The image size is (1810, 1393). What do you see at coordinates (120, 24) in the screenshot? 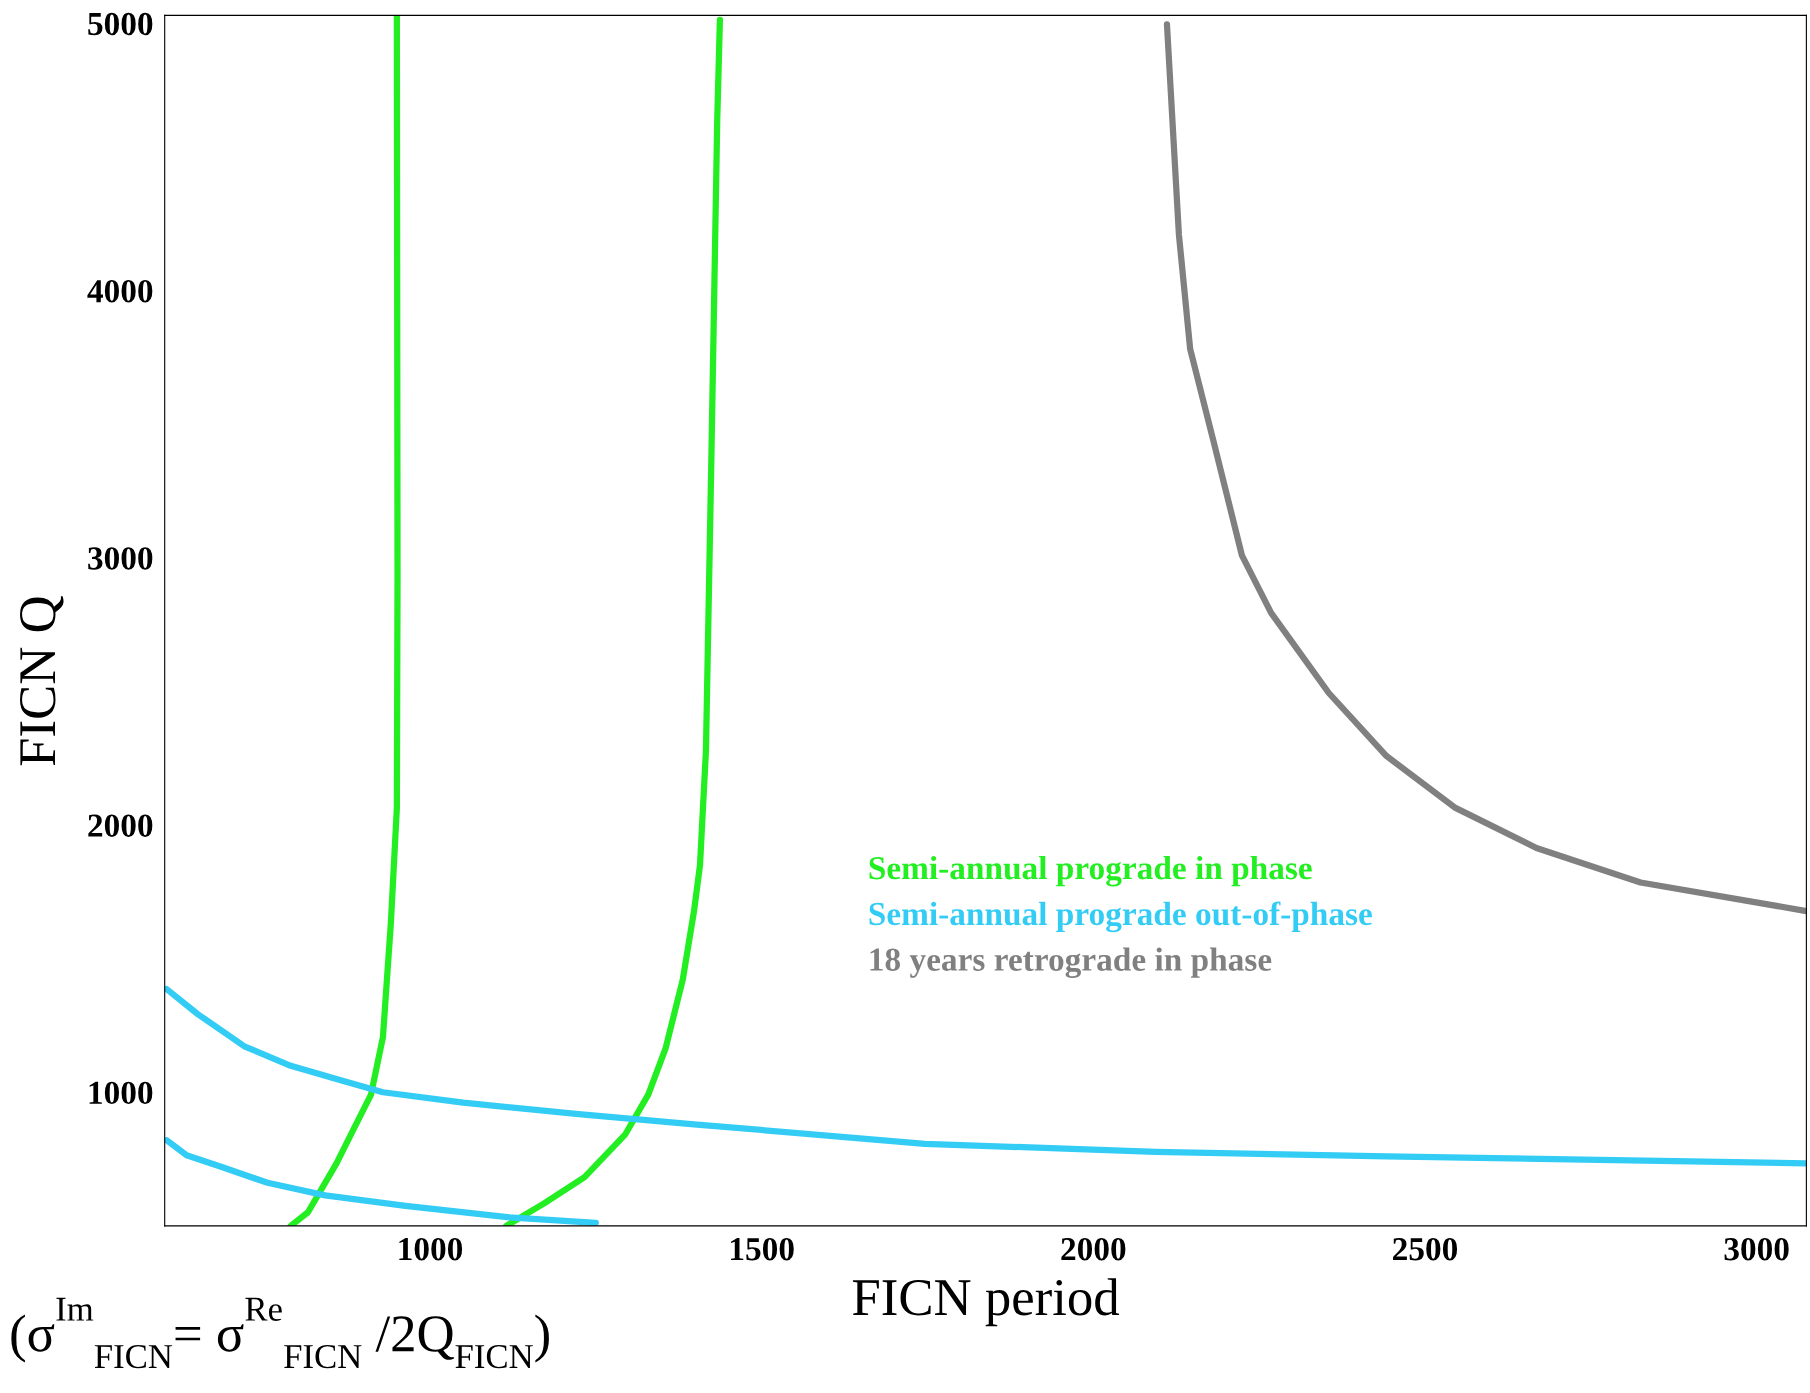
I see `y-tick-label: 5000` at bounding box center [120, 24].